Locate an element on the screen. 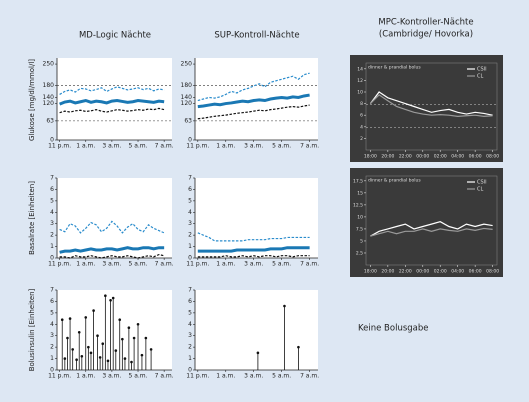  x-tick-label: 18:00 is located at coordinates (370, 272).